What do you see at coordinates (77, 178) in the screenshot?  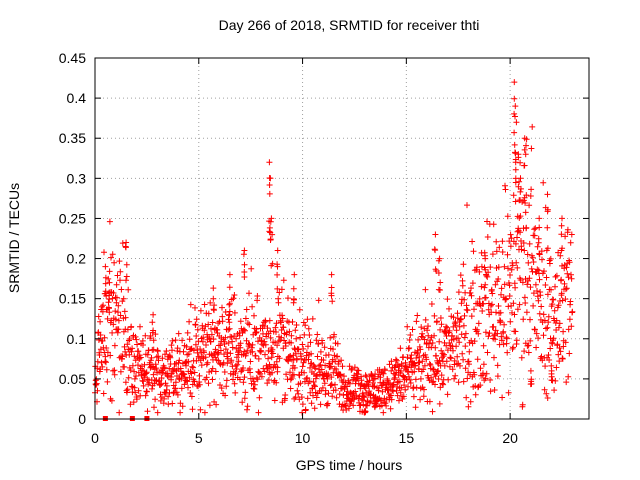 I see `y-tick-label: 0.3` at bounding box center [77, 178].